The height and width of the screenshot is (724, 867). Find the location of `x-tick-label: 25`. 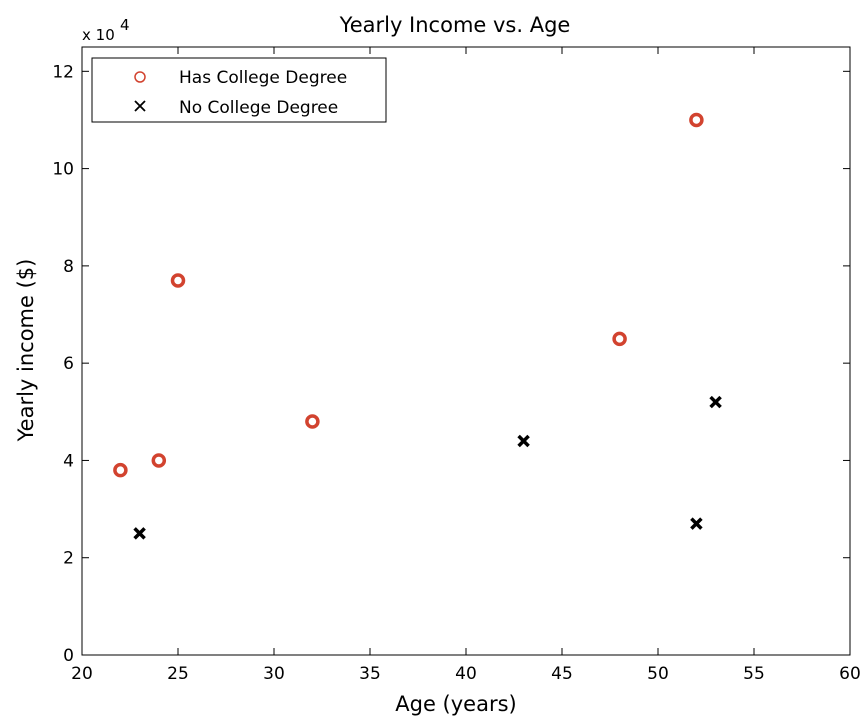

x-tick-label: 25 is located at coordinates (178, 674).